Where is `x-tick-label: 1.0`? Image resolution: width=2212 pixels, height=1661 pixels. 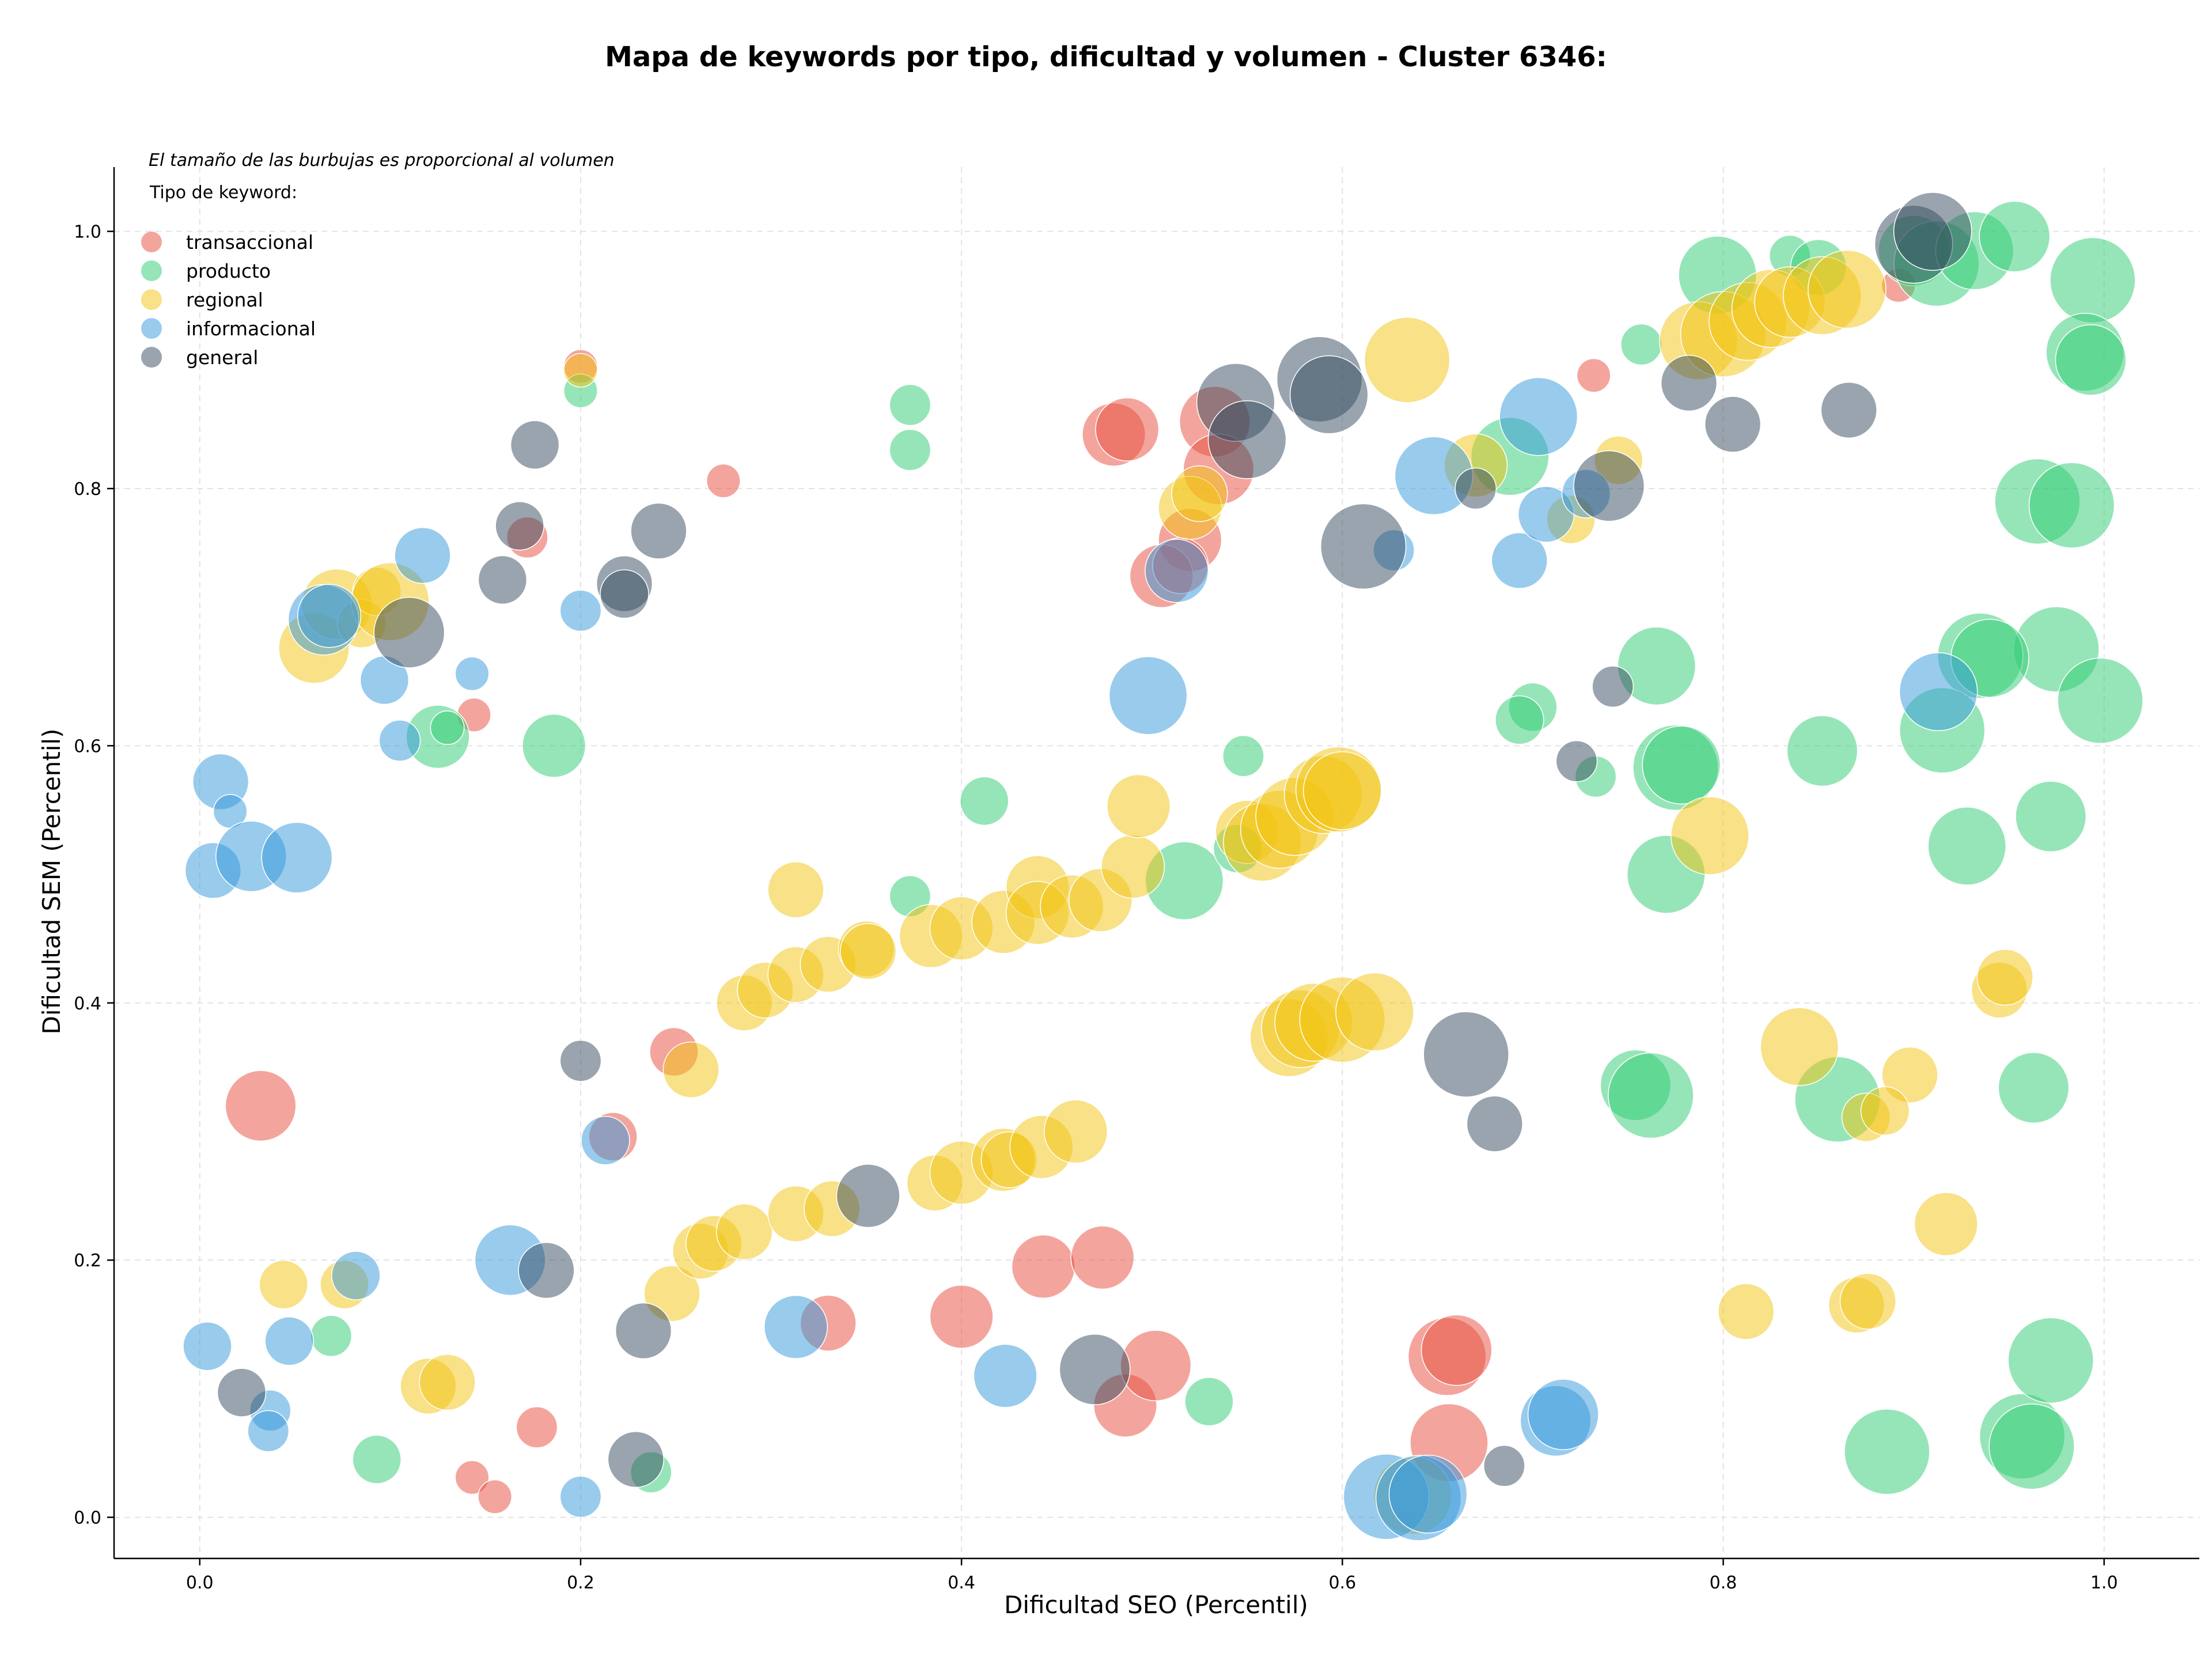 x-tick-label: 1.0 is located at coordinates (2104, 1583).